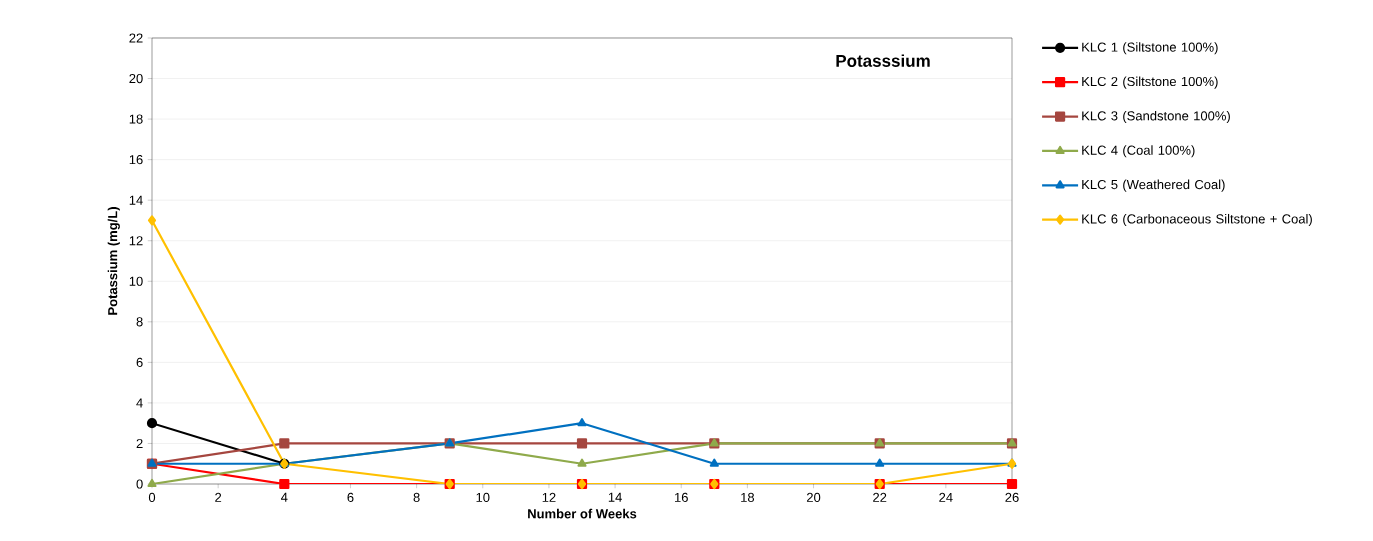 The height and width of the screenshot is (541, 1373). Describe the element at coordinates (350, 497) in the screenshot. I see `x-tick-label: 6` at that location.